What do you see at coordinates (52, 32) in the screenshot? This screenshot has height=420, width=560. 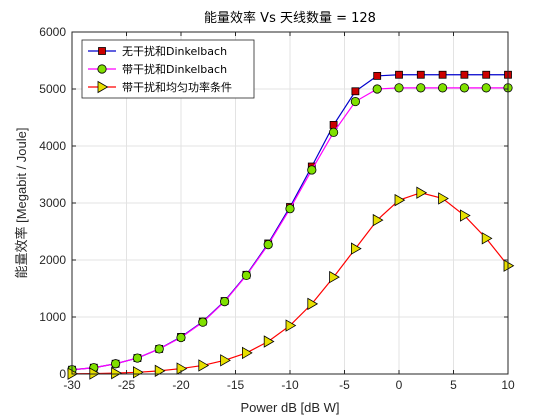 I see `y-tick-label: 6000` at bounding box center [52, 32].